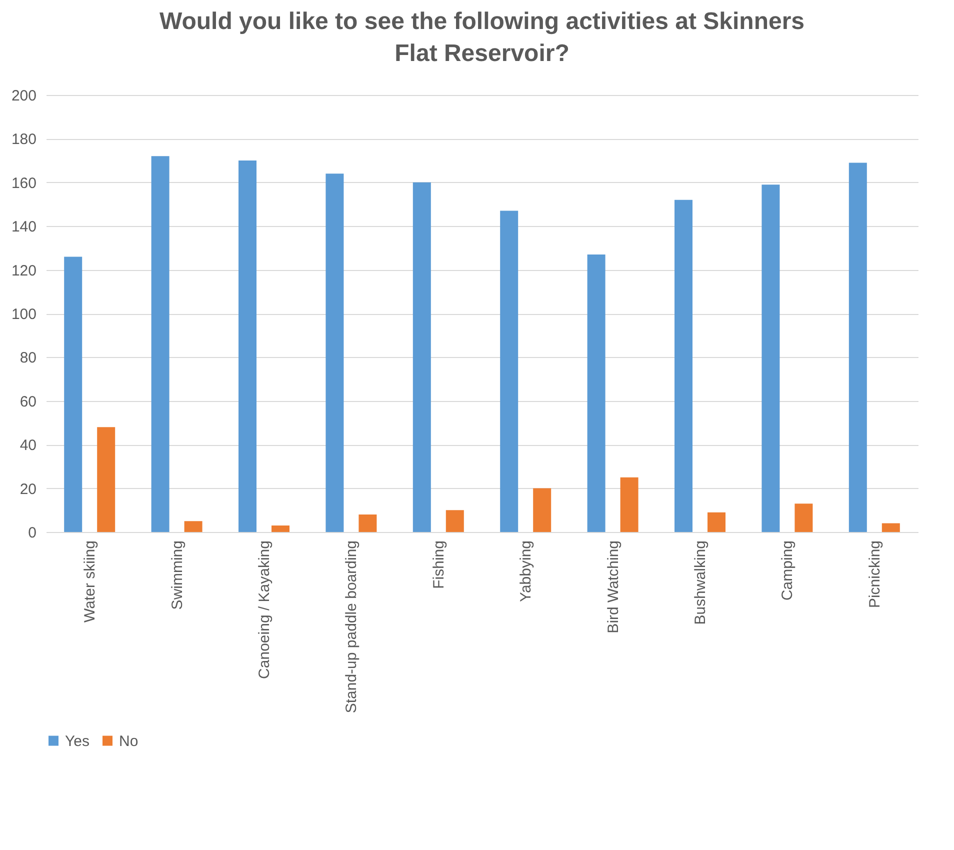 The image size is (954, 850). What do you see at coordinates (526, 571) in the screenshot?
I see `x-tick-label: Yabbying` at bounding box center [526, 571].